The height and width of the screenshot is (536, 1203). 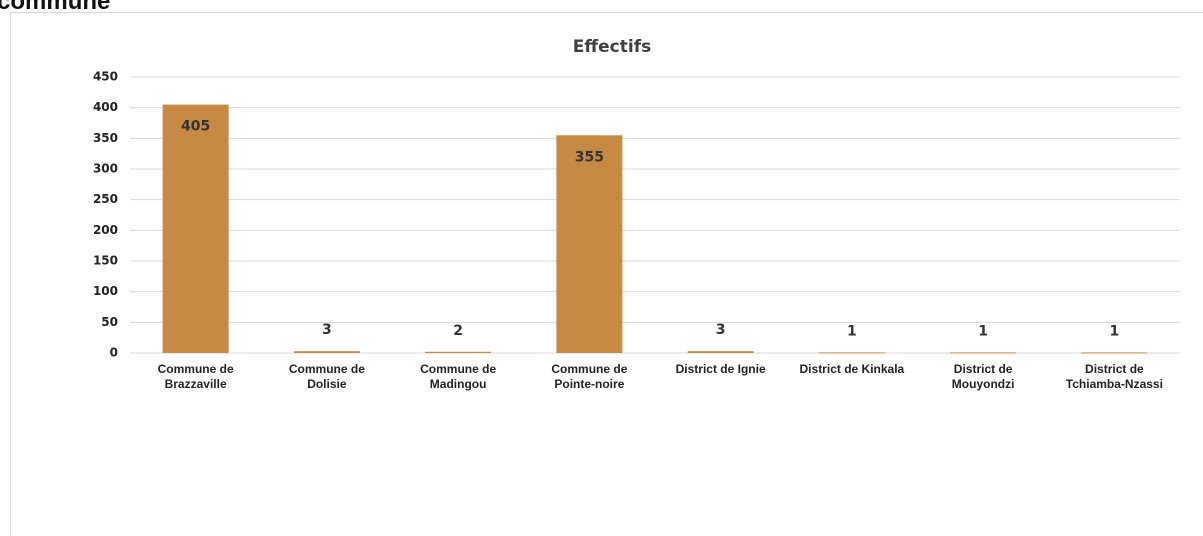 What do you see at coordinates (105, 261) in the screenshot?
I see `y-tick-label: 150` at bounding box center [105, 261].